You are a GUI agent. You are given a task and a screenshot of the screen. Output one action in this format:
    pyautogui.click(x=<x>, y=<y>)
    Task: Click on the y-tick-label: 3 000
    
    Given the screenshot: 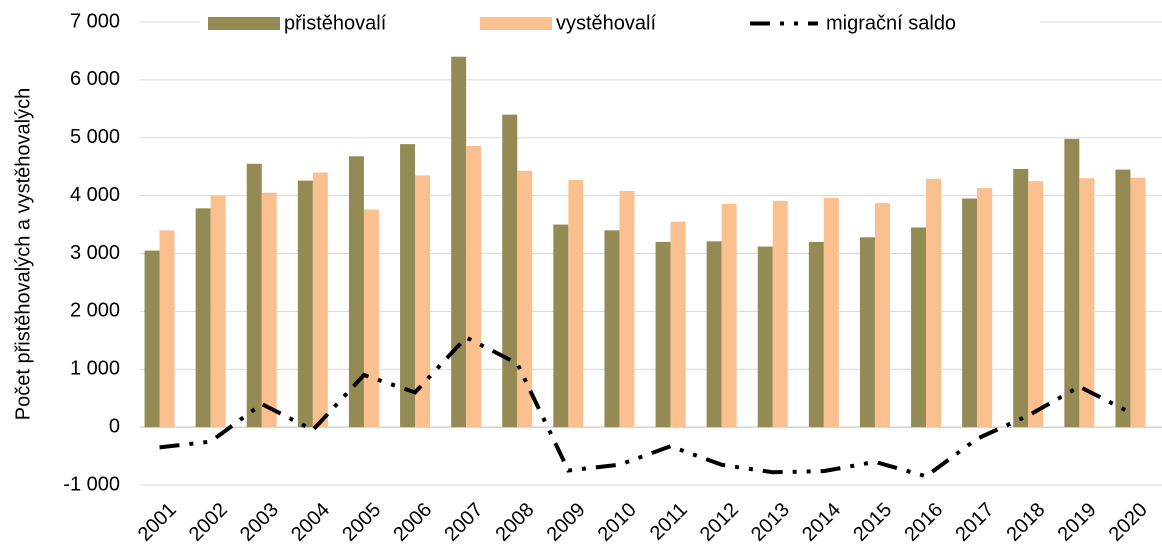 What is the action you would take?
    pyautogui.click(x=95, y=253)
    